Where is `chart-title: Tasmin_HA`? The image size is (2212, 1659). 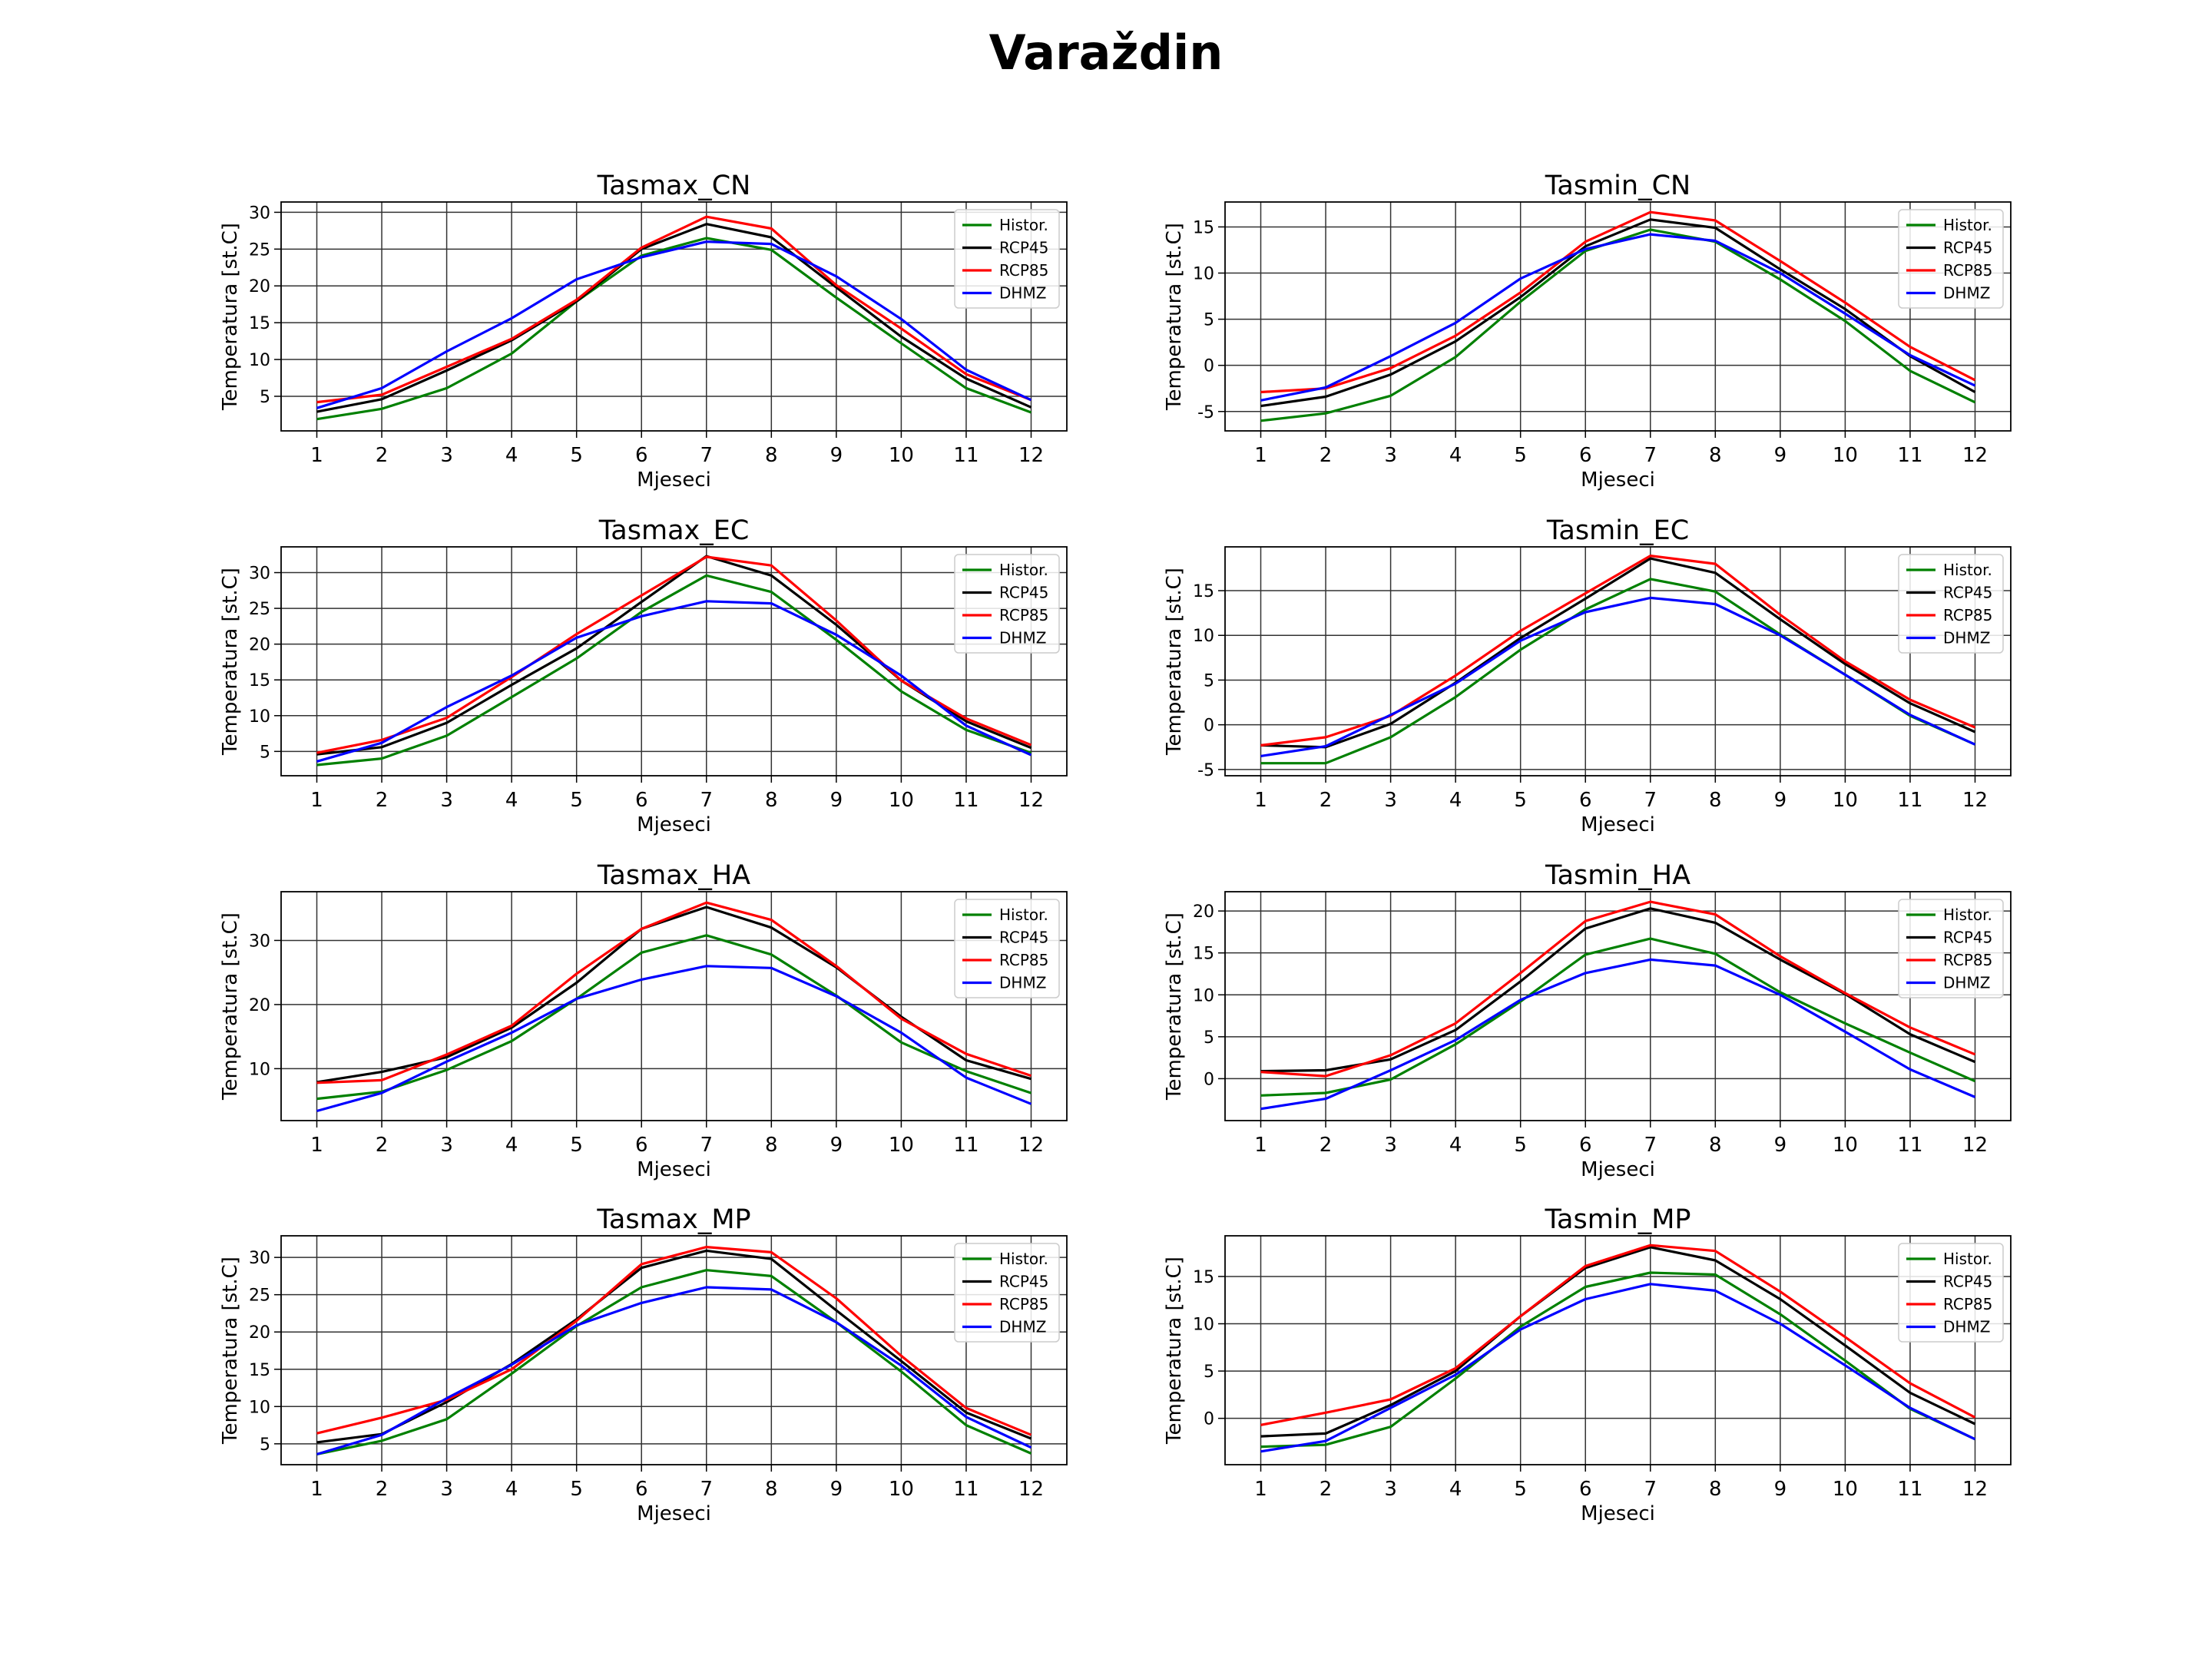
chart-title: Tasmin_HA is located at coordinates (1618, 875).